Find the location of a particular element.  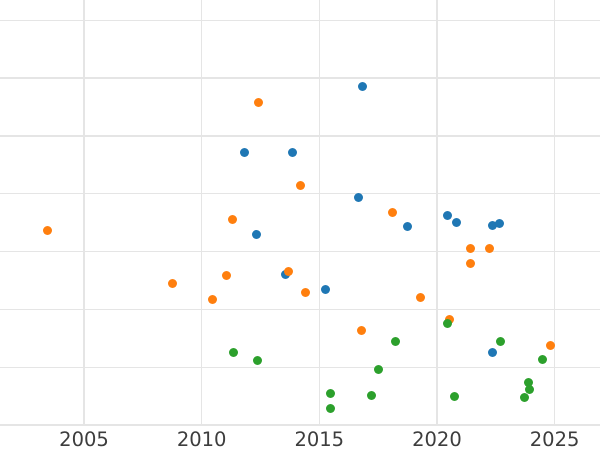

x-tick-label: 2005 is located at coordinates (84, 439).